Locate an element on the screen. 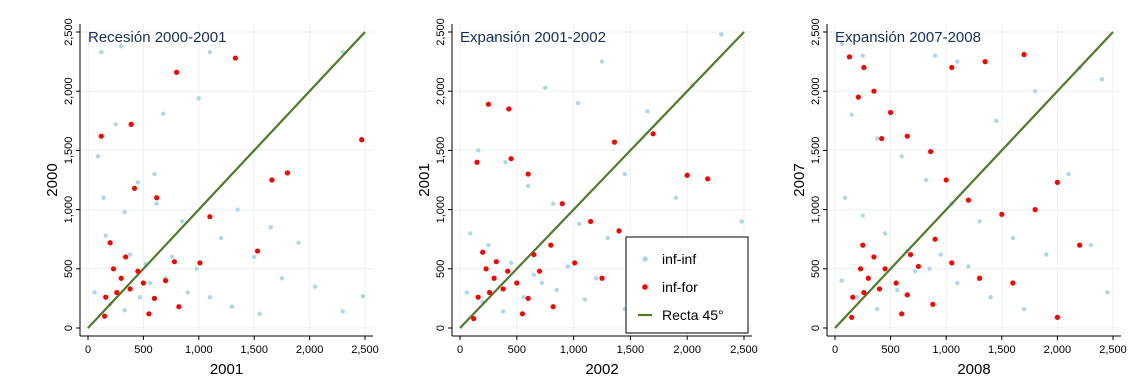 Image resolution: width=1130 pixels, height=383 pixels. x-tick-label: 2,000 is located at coordinates (310, 350).